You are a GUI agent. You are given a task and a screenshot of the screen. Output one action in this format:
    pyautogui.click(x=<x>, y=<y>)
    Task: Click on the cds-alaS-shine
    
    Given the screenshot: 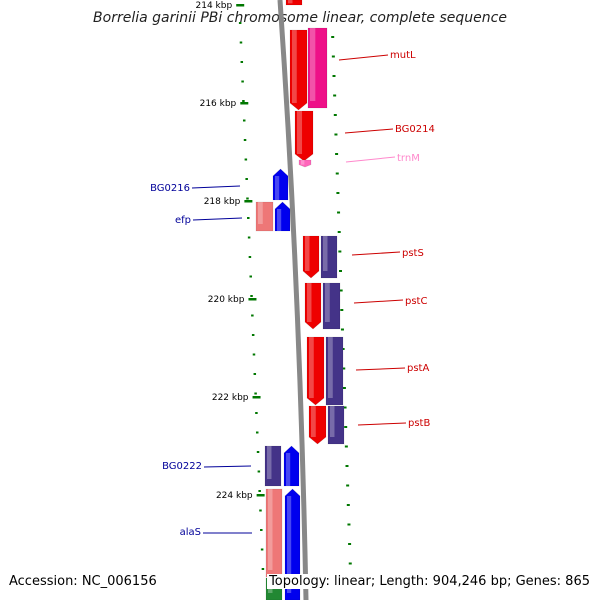 What is the action you would take?
    pyautogui.click(x=270, y=529)
    